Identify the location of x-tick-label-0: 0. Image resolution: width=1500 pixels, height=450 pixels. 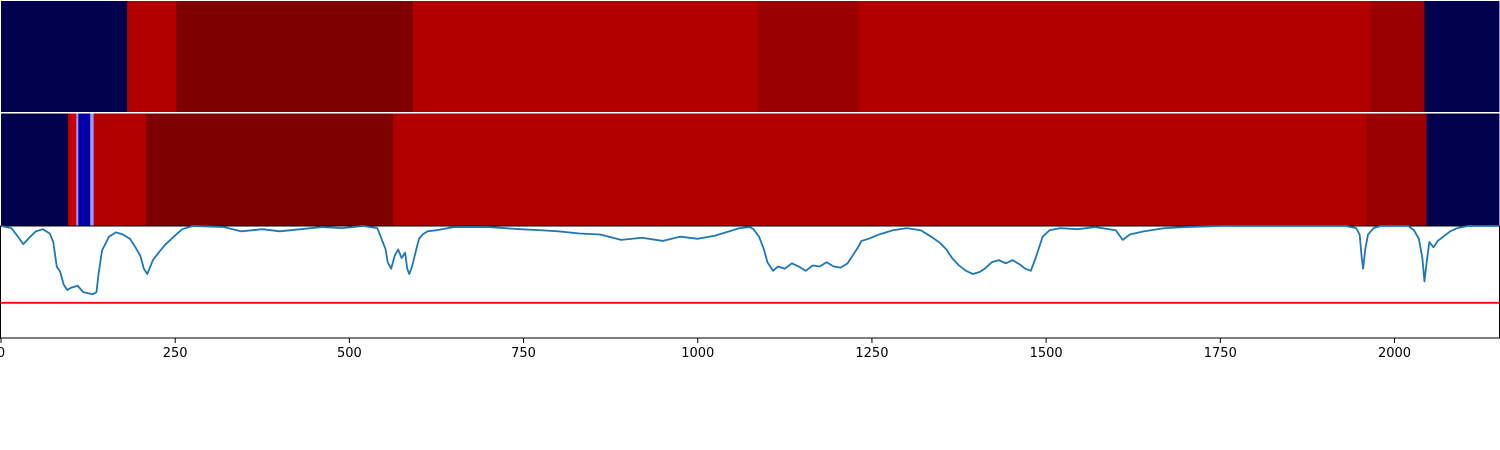
(2, 353).